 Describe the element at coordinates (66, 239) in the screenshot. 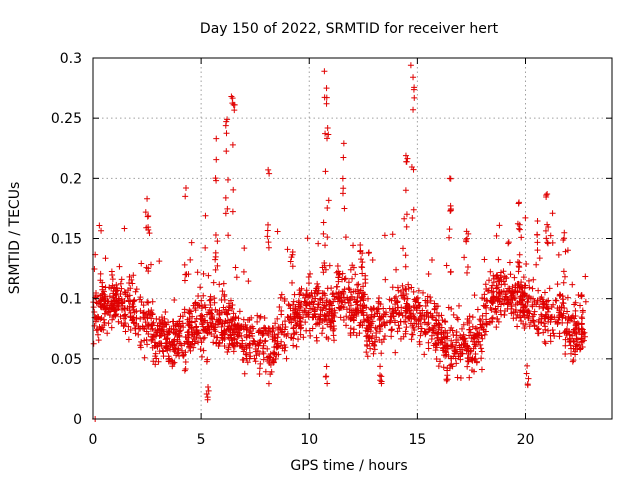

I see `y-tick-labels: 0 0.05 0.1 0.15 0.2 0.25 0.3` at that location.